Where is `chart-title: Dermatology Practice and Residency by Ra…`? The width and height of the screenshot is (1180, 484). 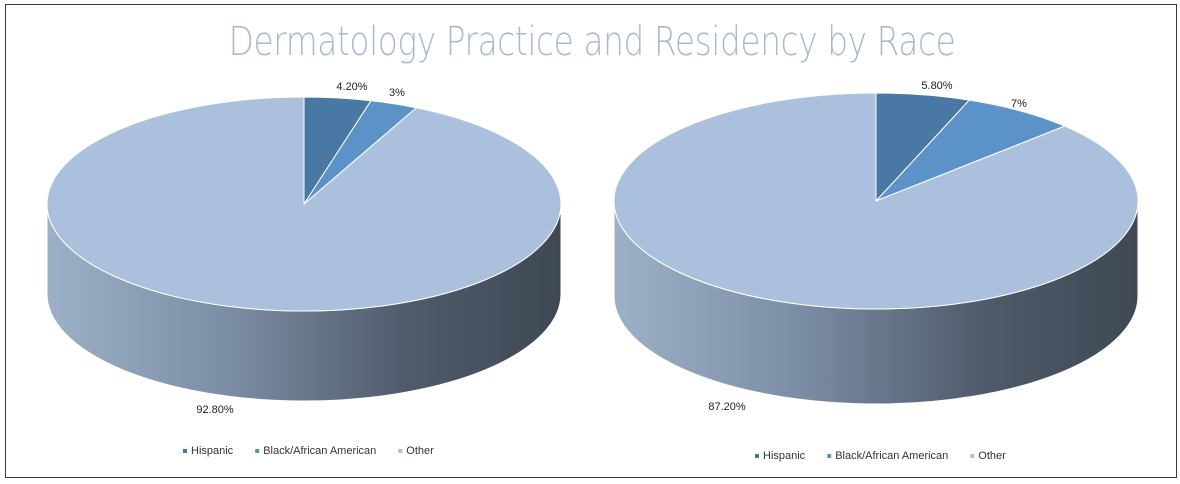
chart-title: Dermatology Practice and Residency by Ra… is located at coordinates (592, 42).